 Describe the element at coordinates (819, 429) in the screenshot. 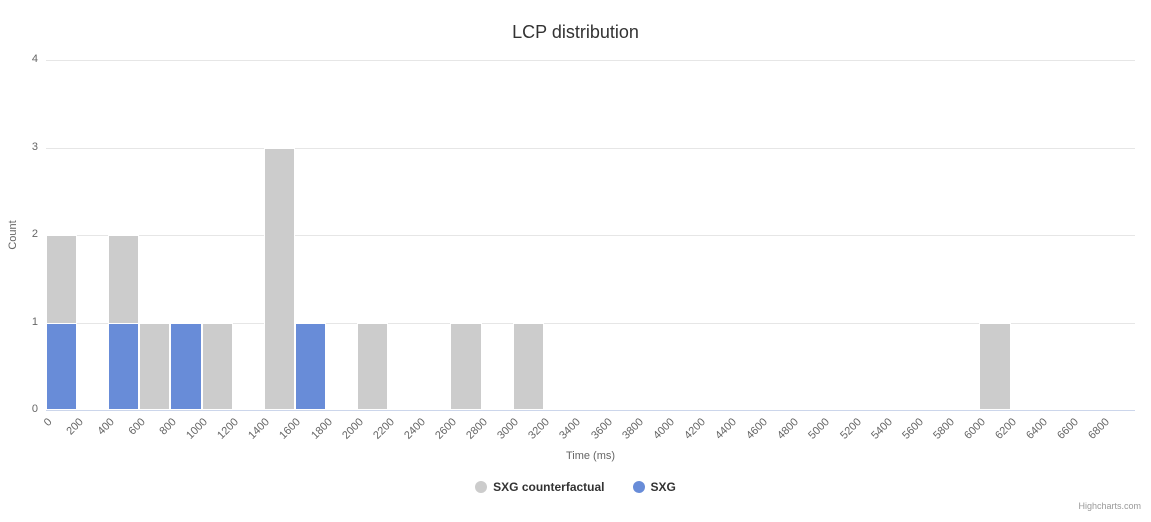

I see `x-axis-tick-label: 5000` at that location.